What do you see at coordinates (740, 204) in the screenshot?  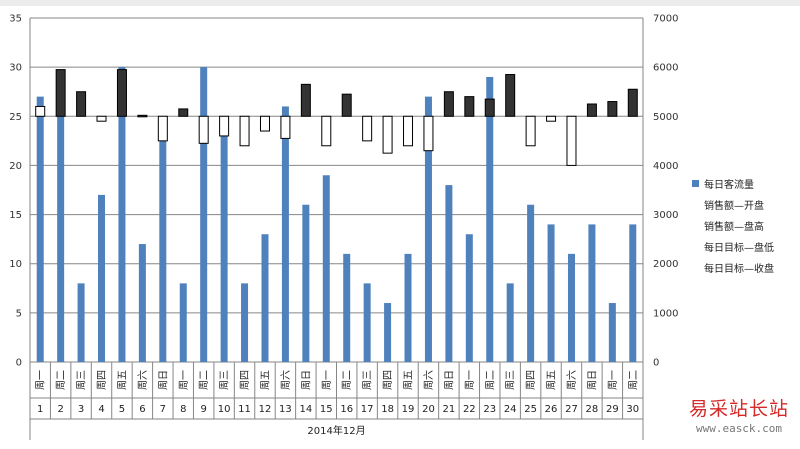 I see `legend-item-open: 销售额—开盘` at bounding box center [740, 204].